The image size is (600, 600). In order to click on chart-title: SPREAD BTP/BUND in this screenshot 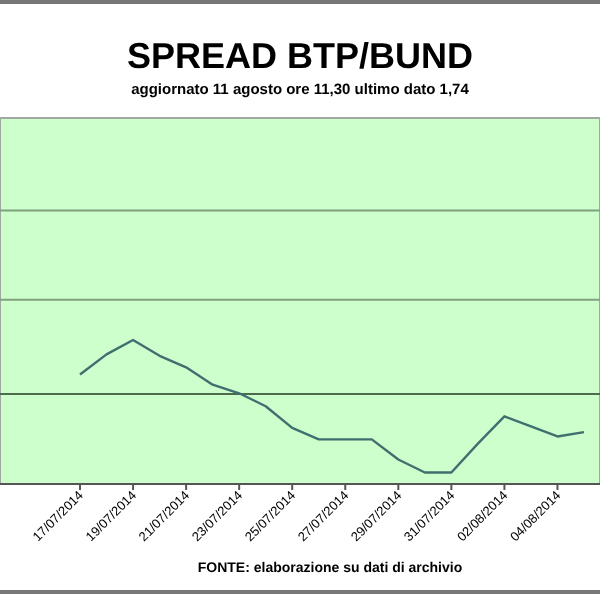, I will do `click(300, 56)`.